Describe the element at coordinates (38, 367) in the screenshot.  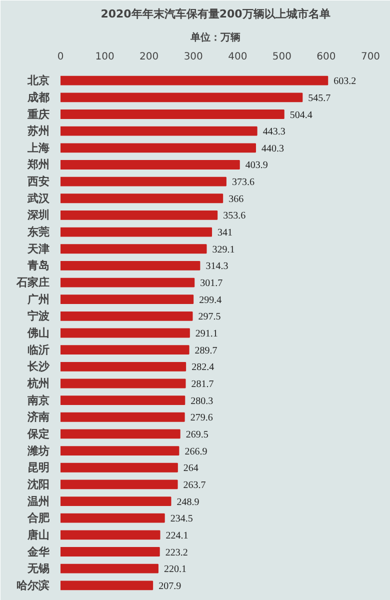
I see `y-tick-label: 长沙` at that location.